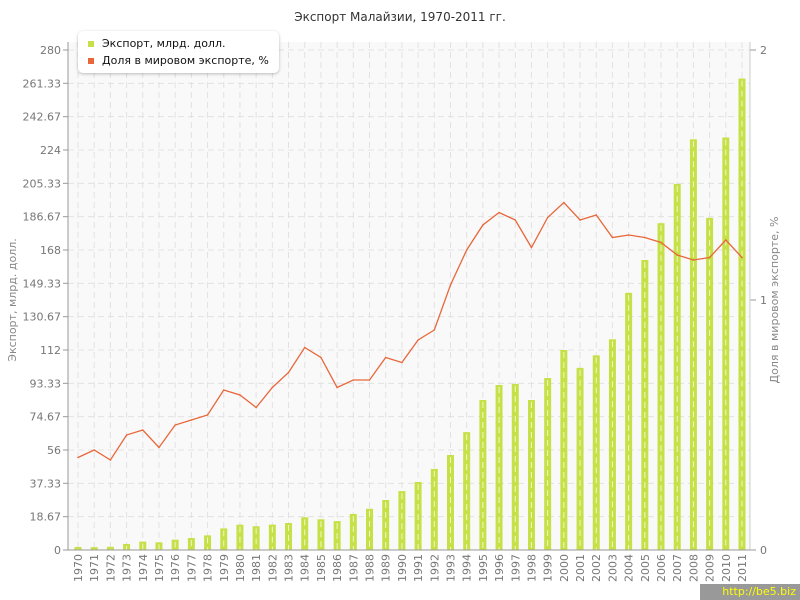  What do you see at coordinates (50, 250) in the screenshot?
I see `y-tick-label: 168` at bounding box center [50, 250].